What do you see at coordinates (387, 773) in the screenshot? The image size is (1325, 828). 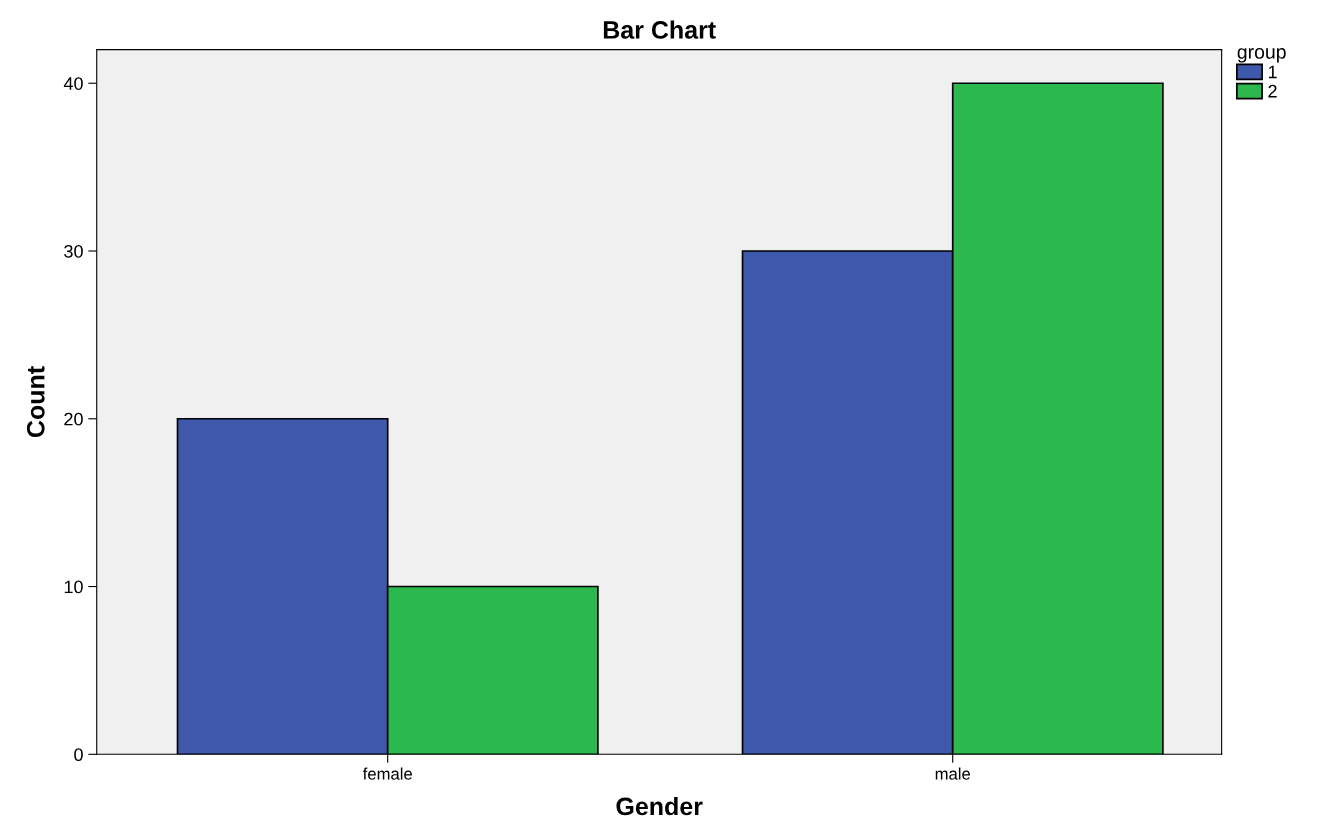 I see `x-tick-label: female` at bounding box center [387, 773].